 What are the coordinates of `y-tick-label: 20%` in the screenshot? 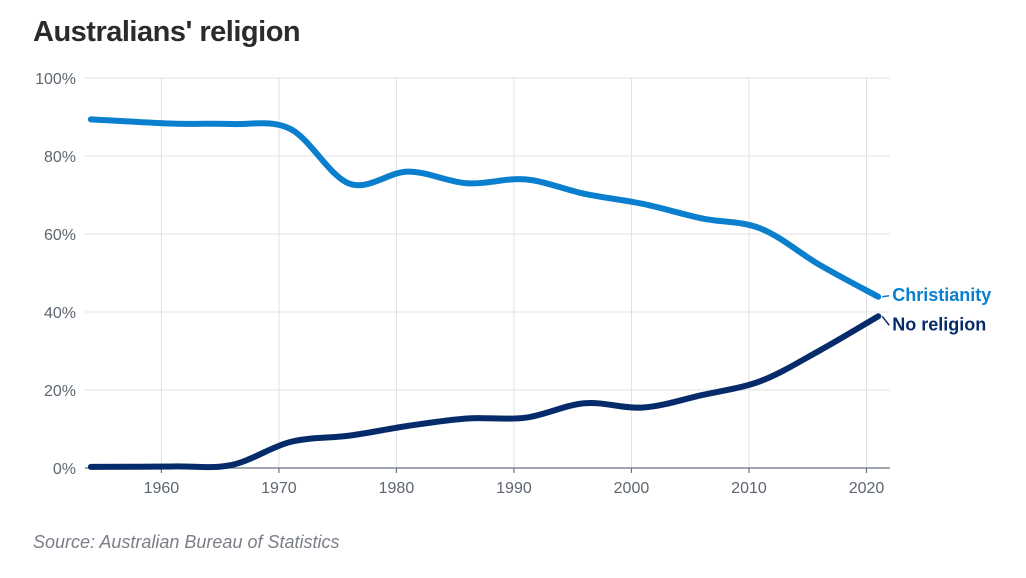 It's located at (60, 391).